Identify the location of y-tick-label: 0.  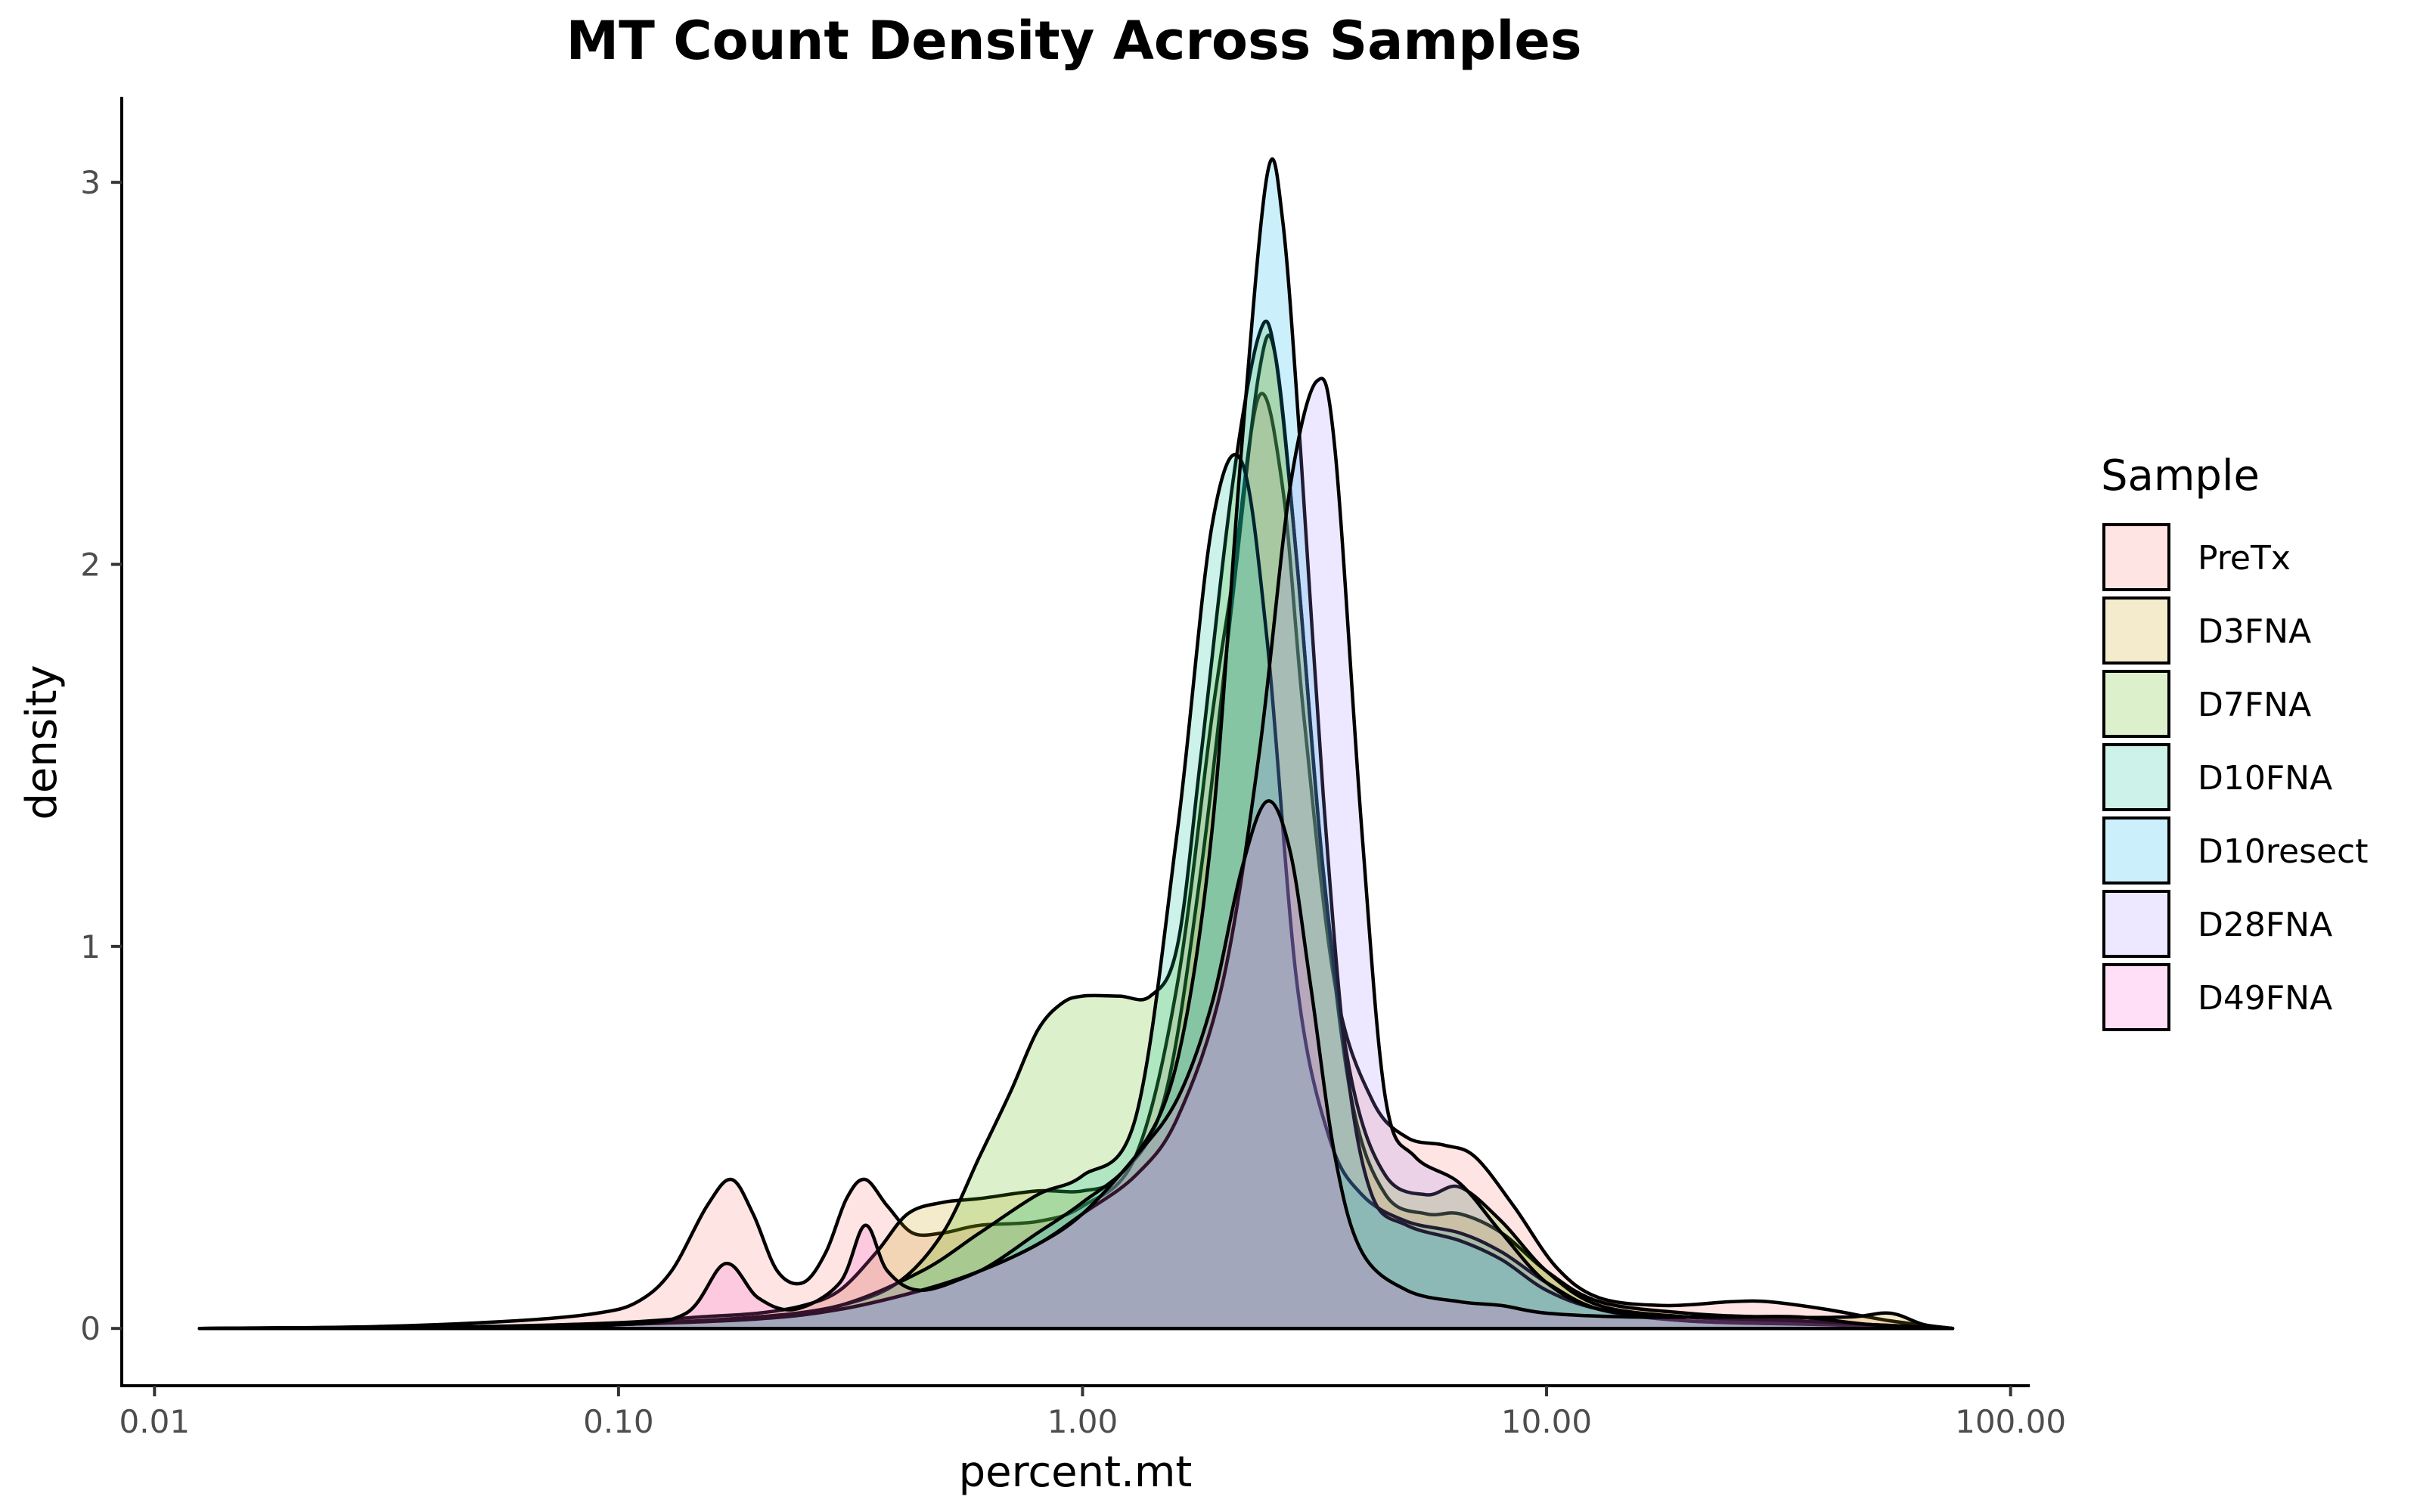
(90, 1328).